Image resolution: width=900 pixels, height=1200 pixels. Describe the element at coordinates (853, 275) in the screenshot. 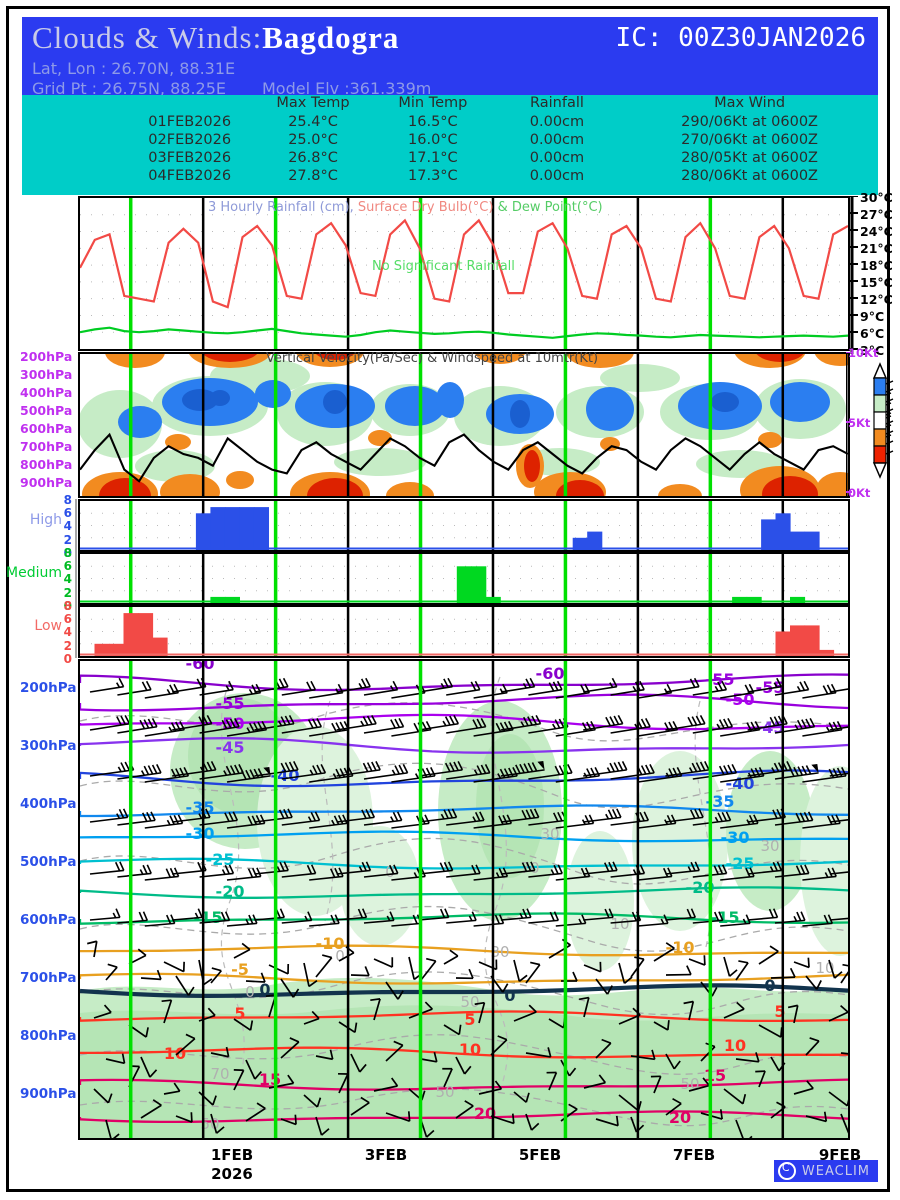

I see `temp-axis-ticks` at that location.